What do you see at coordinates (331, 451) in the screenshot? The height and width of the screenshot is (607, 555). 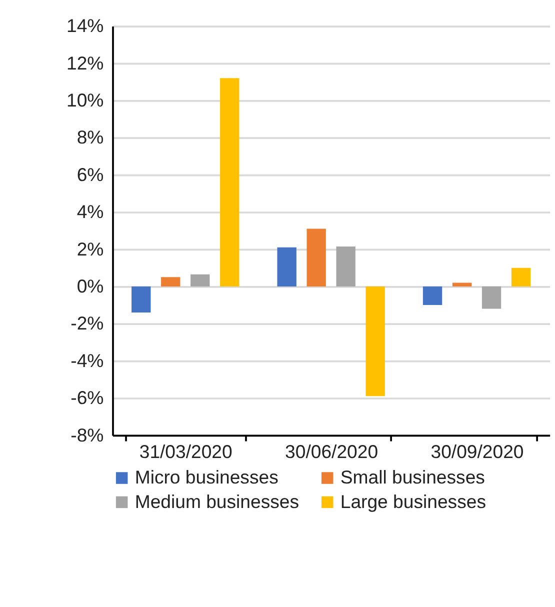 I see `x-tick-label: 30/06/2020` at bounding box center [331, 451].